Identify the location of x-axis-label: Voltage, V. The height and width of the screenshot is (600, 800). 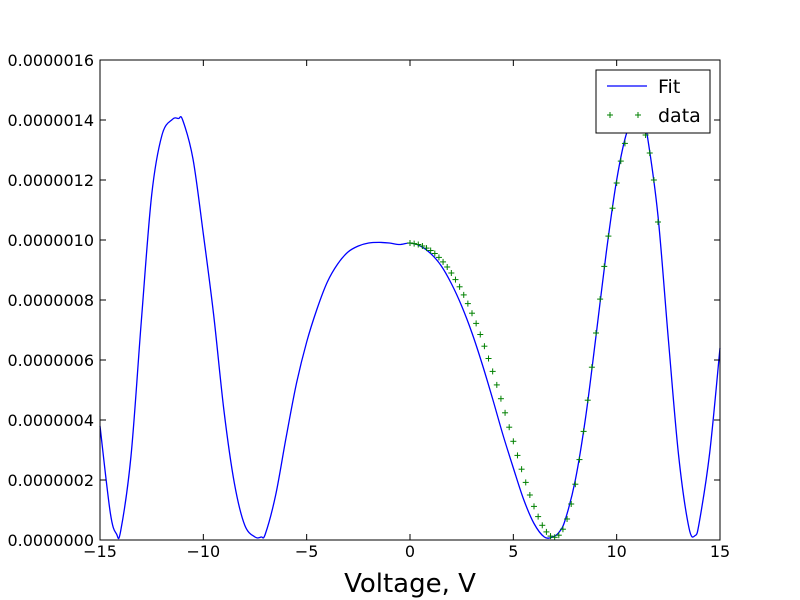
(410, 584).